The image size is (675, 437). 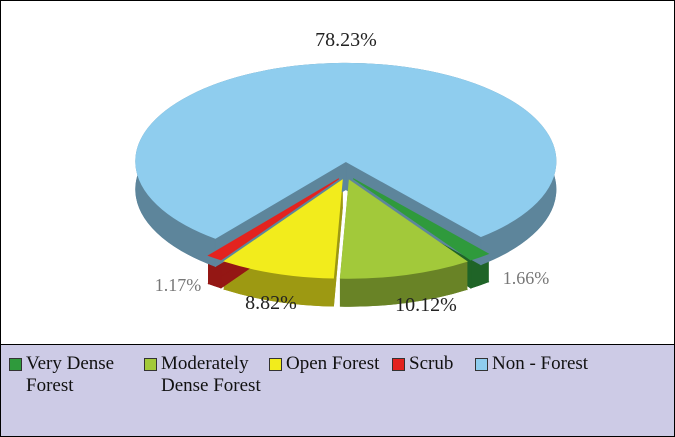 What do you see at coordinates (271, 303) in the screenshot?
I see `data-label: 8.82%` at bounding box center [271, 303].